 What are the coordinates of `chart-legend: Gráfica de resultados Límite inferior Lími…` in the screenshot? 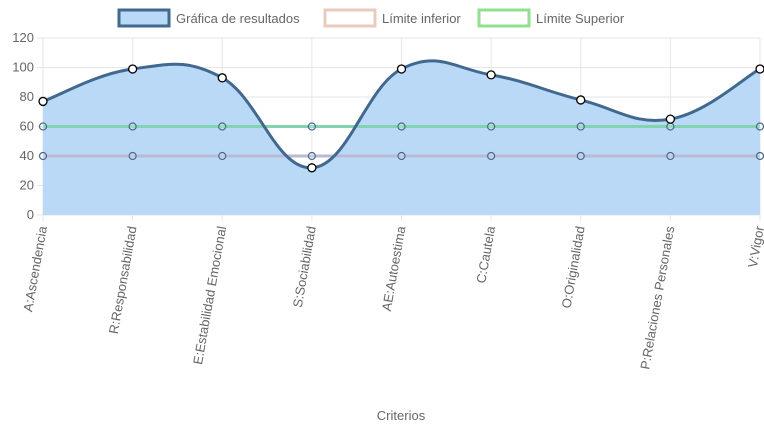 It's located at (371, 18).